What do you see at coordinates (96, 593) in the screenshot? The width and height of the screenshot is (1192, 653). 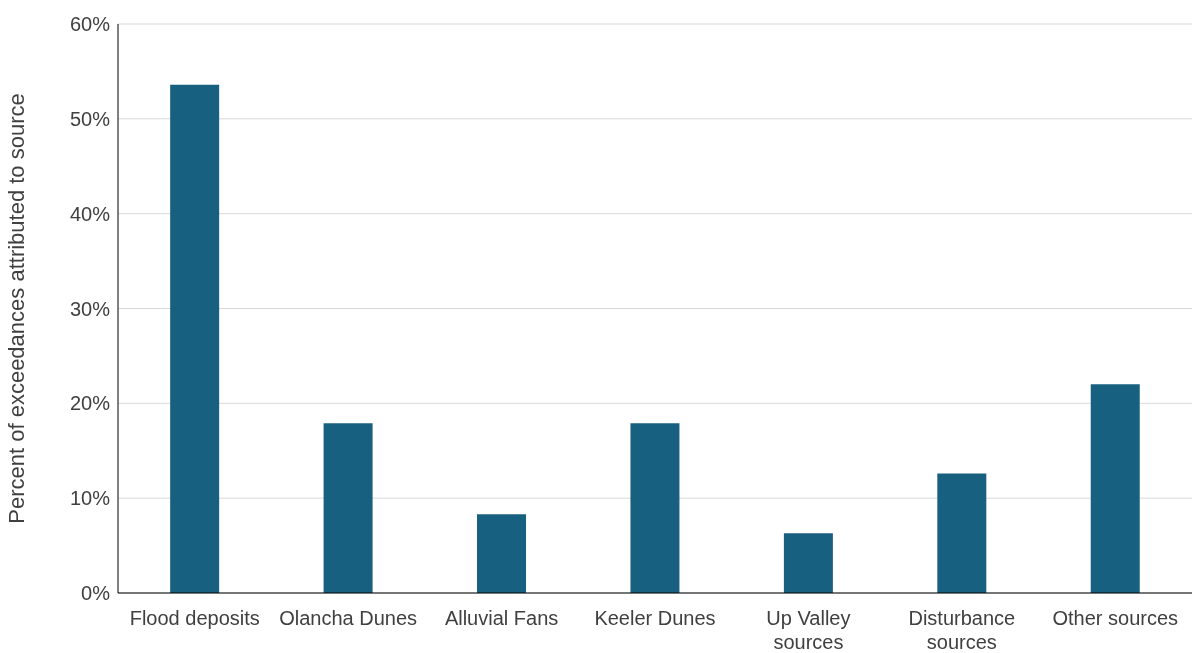 I see `y-tick-label: 0%` at bounding box center [96, 593].